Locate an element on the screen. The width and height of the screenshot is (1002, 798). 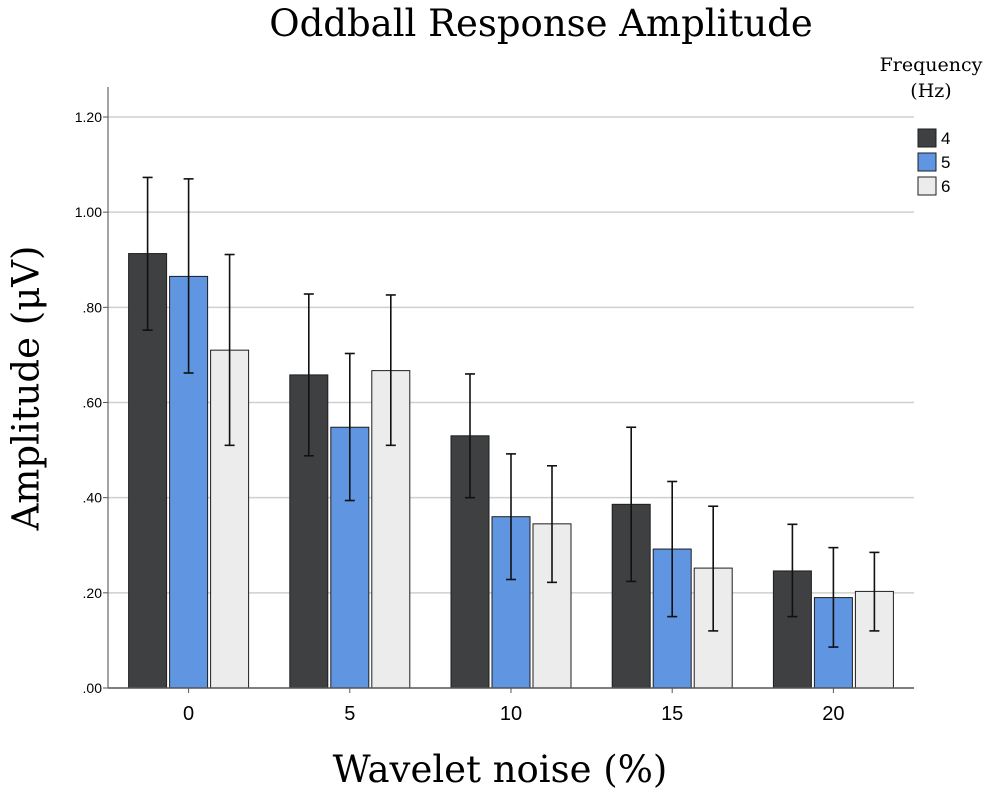
x-tick-label: 5 is located at coordinates (349, 714).